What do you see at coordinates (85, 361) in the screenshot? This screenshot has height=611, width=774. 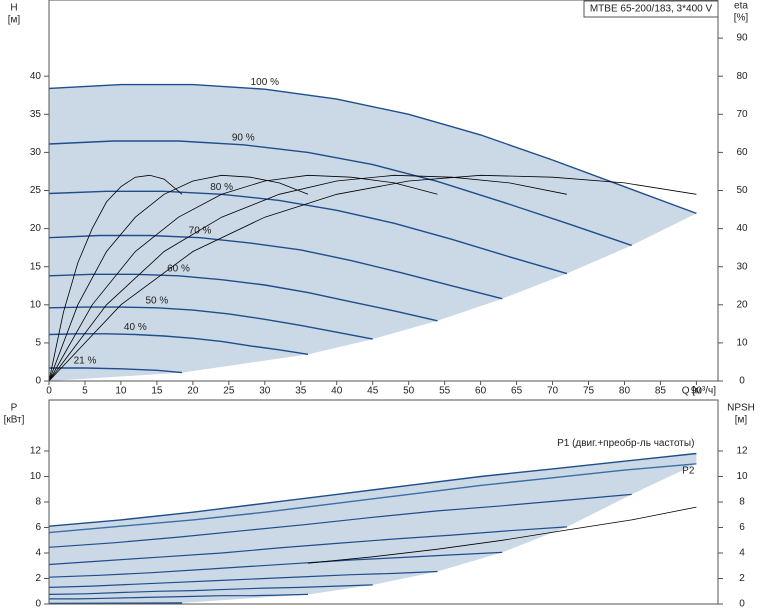 I see `curve-label: 21 %` at bounding box center [85, 361].